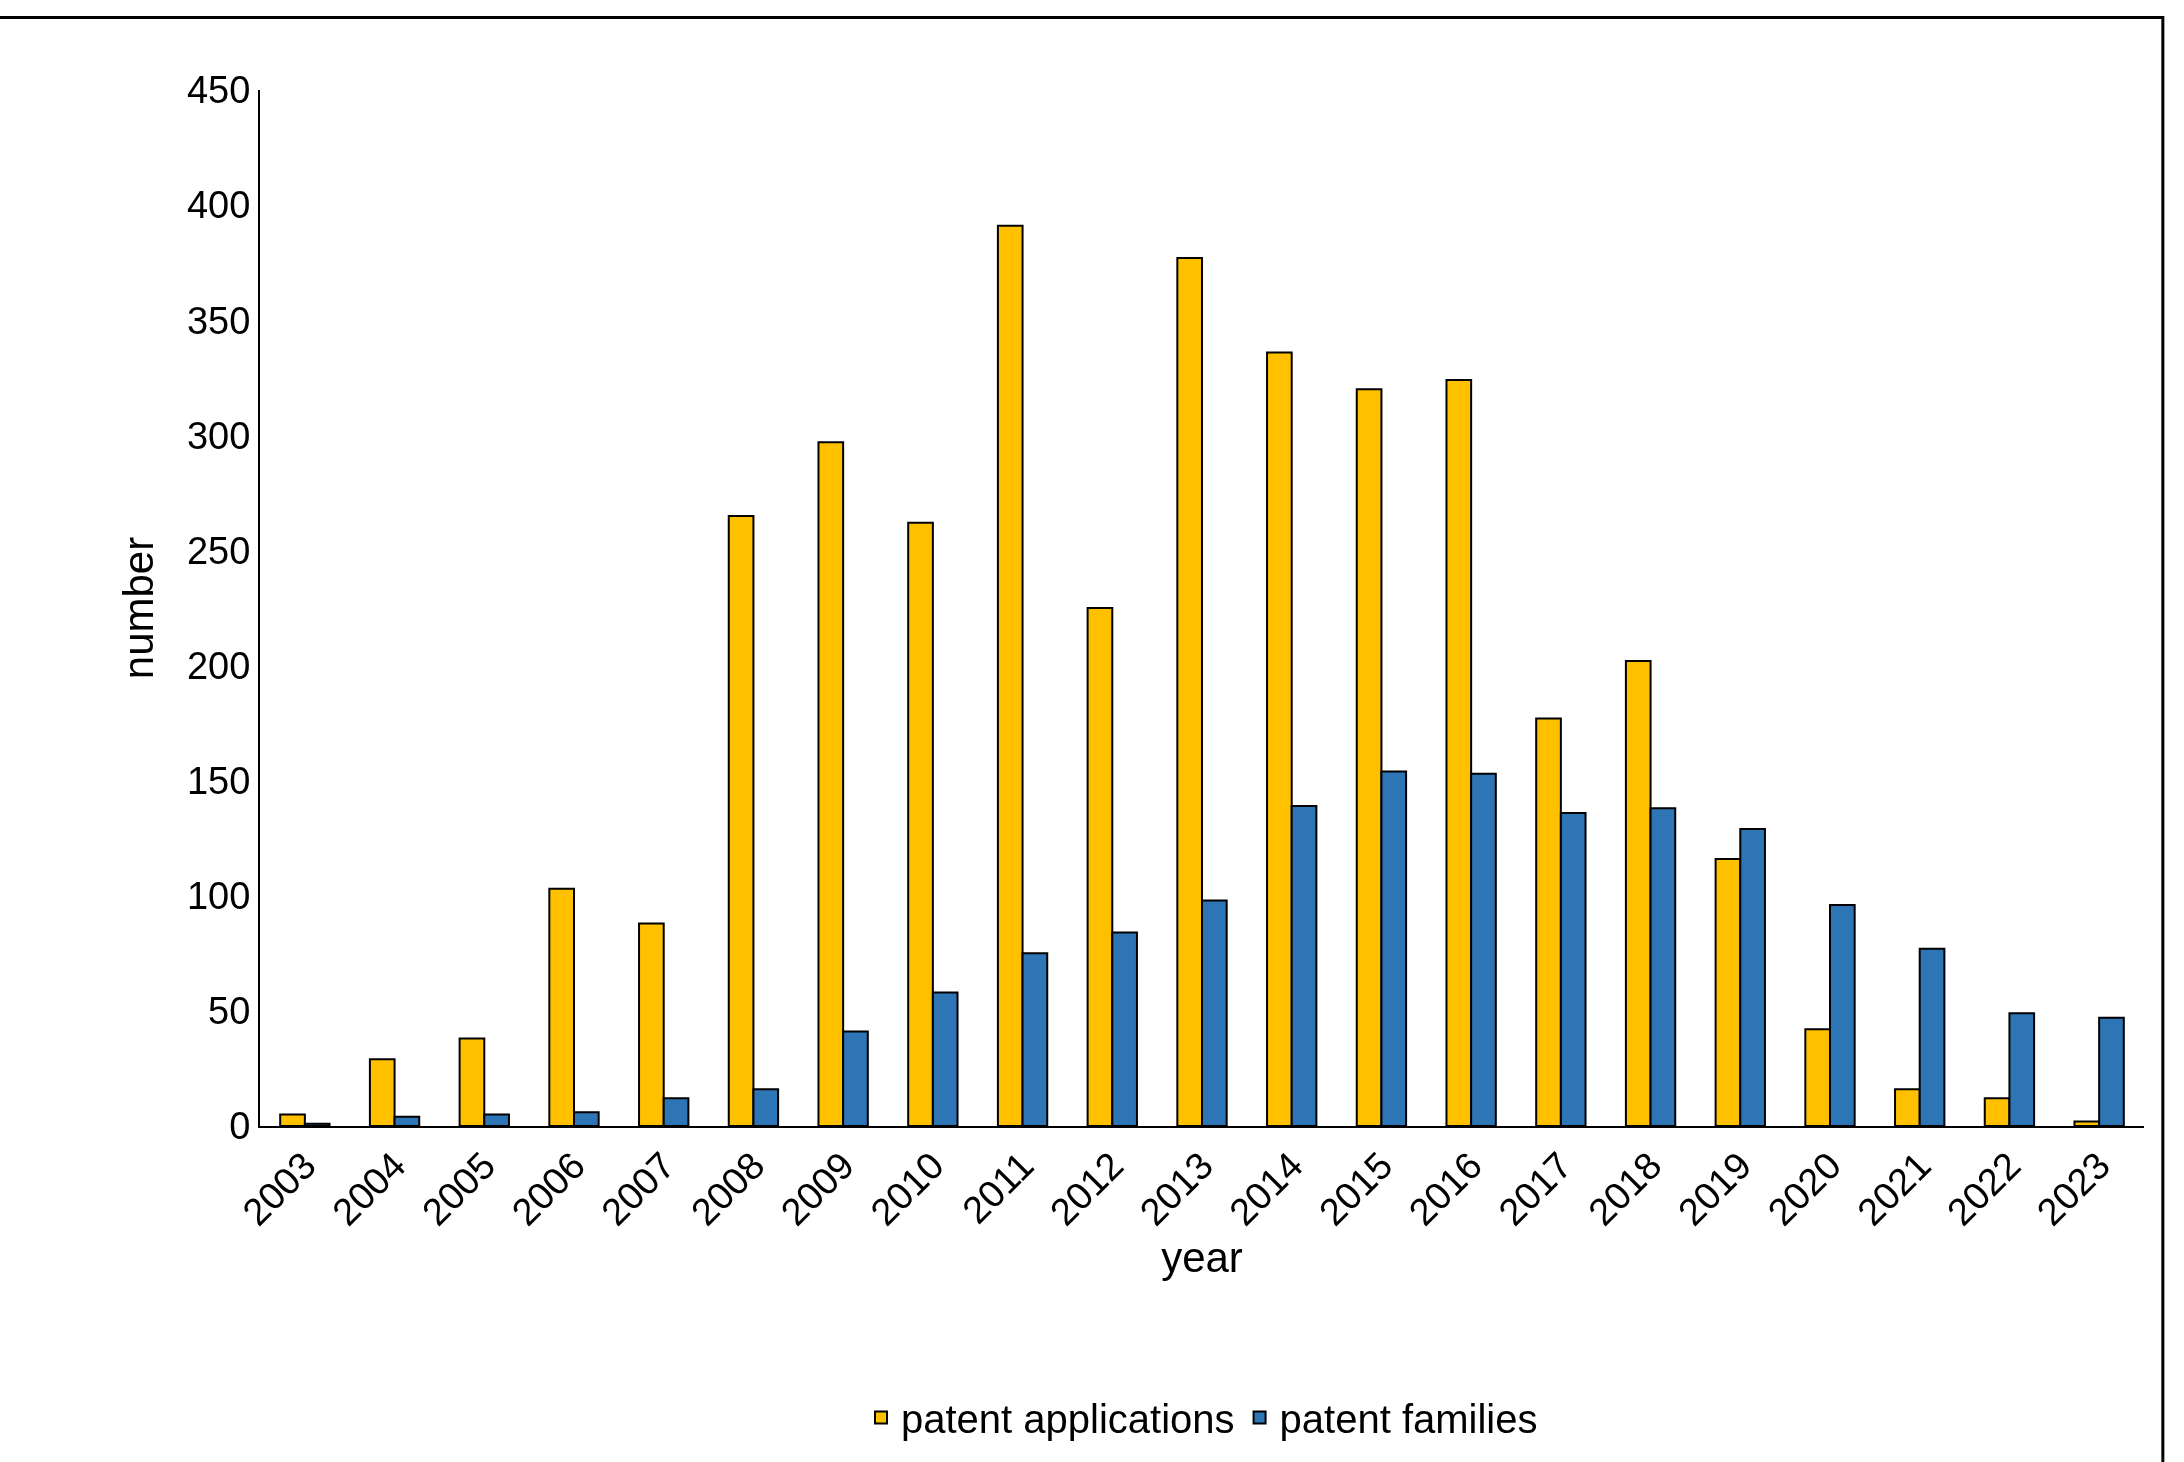 The height and width of the screenshot is (1462, 2184). Describe the element at coordinates (240, 1126) in the screenshot. I see `y-tick-label: 0` at that location.